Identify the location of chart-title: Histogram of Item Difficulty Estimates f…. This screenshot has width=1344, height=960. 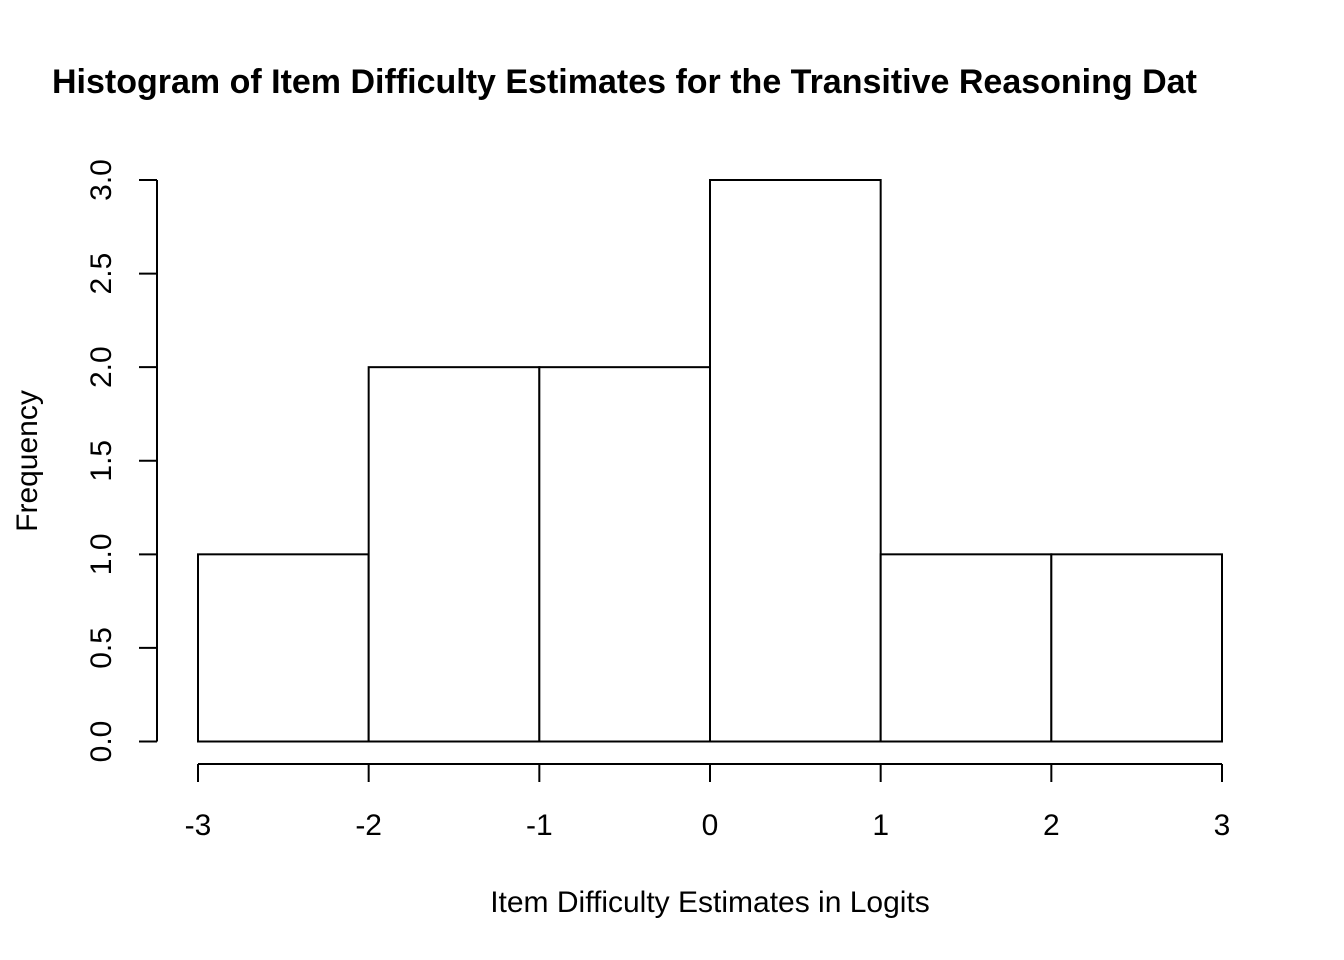
(624, 82).